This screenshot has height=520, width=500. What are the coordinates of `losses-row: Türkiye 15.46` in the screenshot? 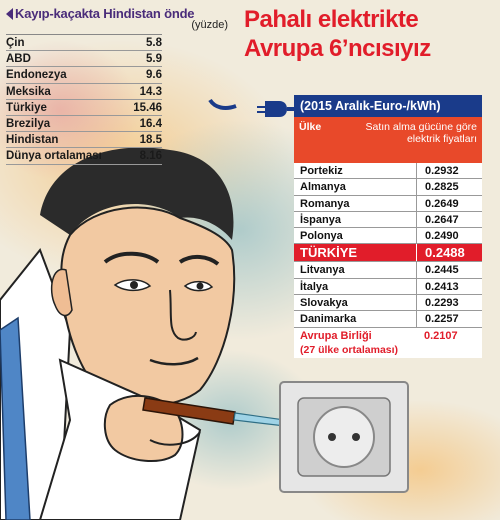 It's located at (84, 108).